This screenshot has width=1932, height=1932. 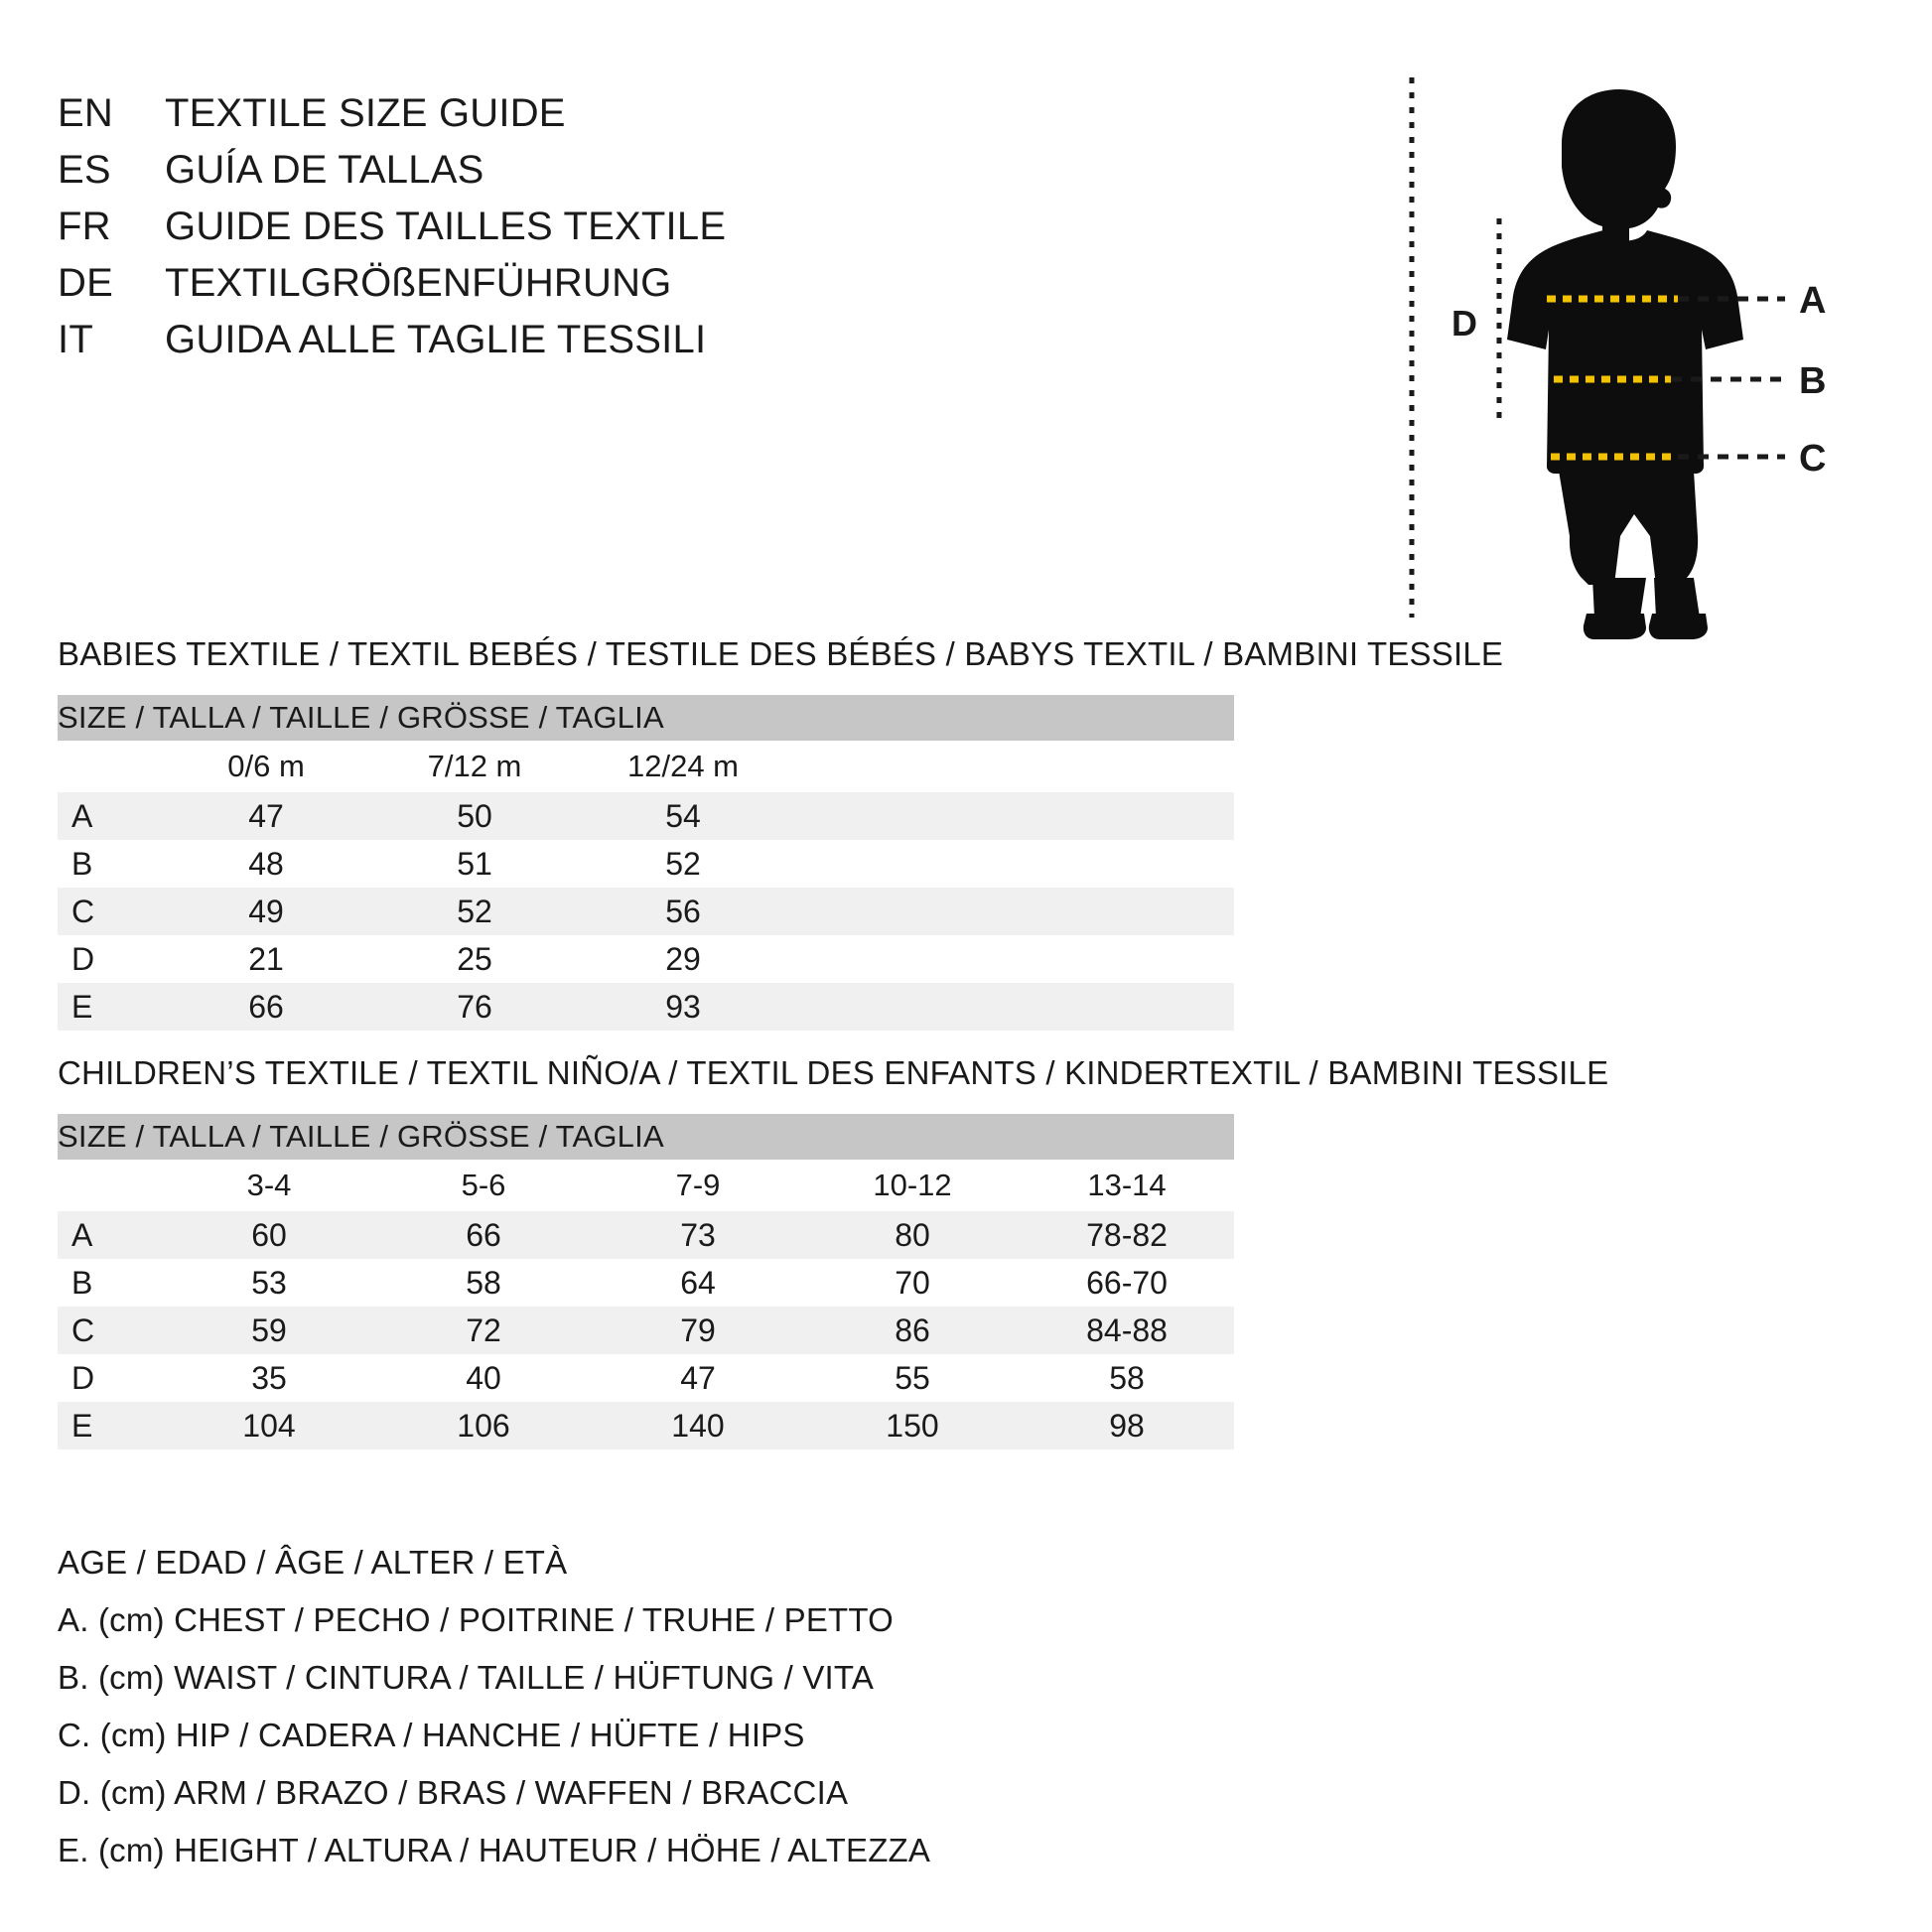 What do you see at coordinates (110, 1425) in the screenshot?
I see `children-row-label-e: E` at bounding box center [110, 1425].